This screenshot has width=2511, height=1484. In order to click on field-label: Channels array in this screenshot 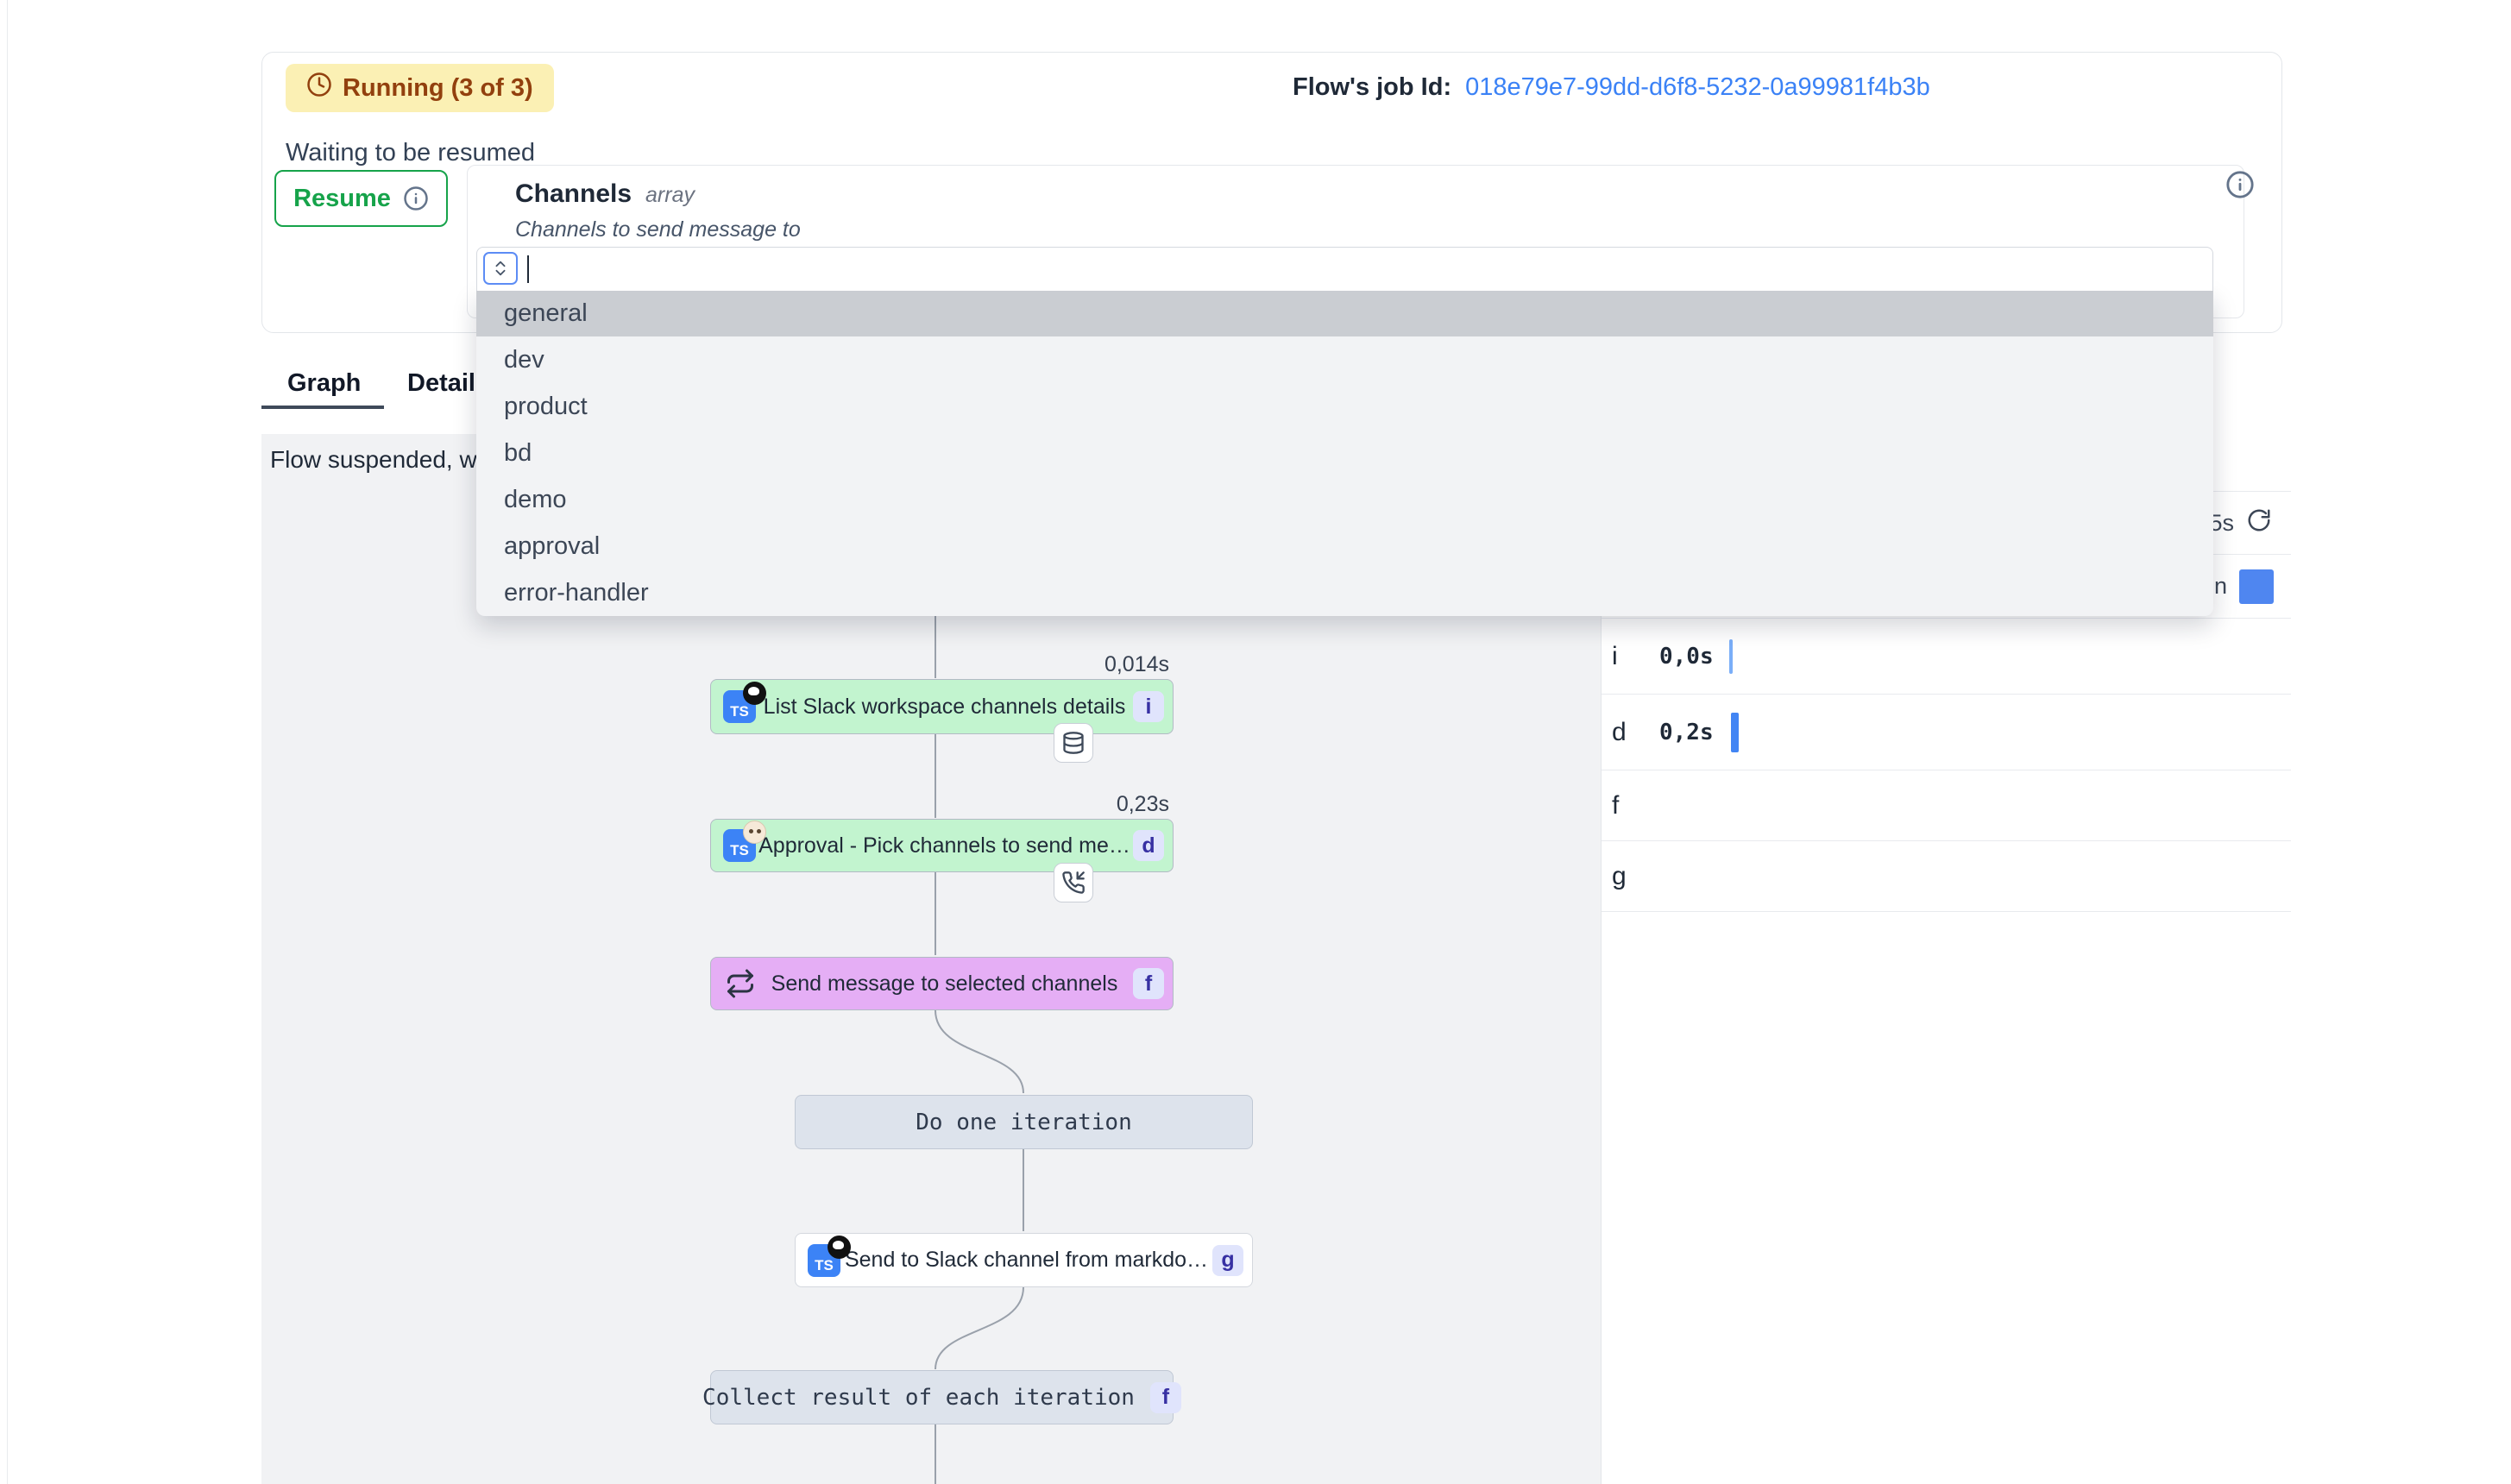, I will do `click(605, 194)`.